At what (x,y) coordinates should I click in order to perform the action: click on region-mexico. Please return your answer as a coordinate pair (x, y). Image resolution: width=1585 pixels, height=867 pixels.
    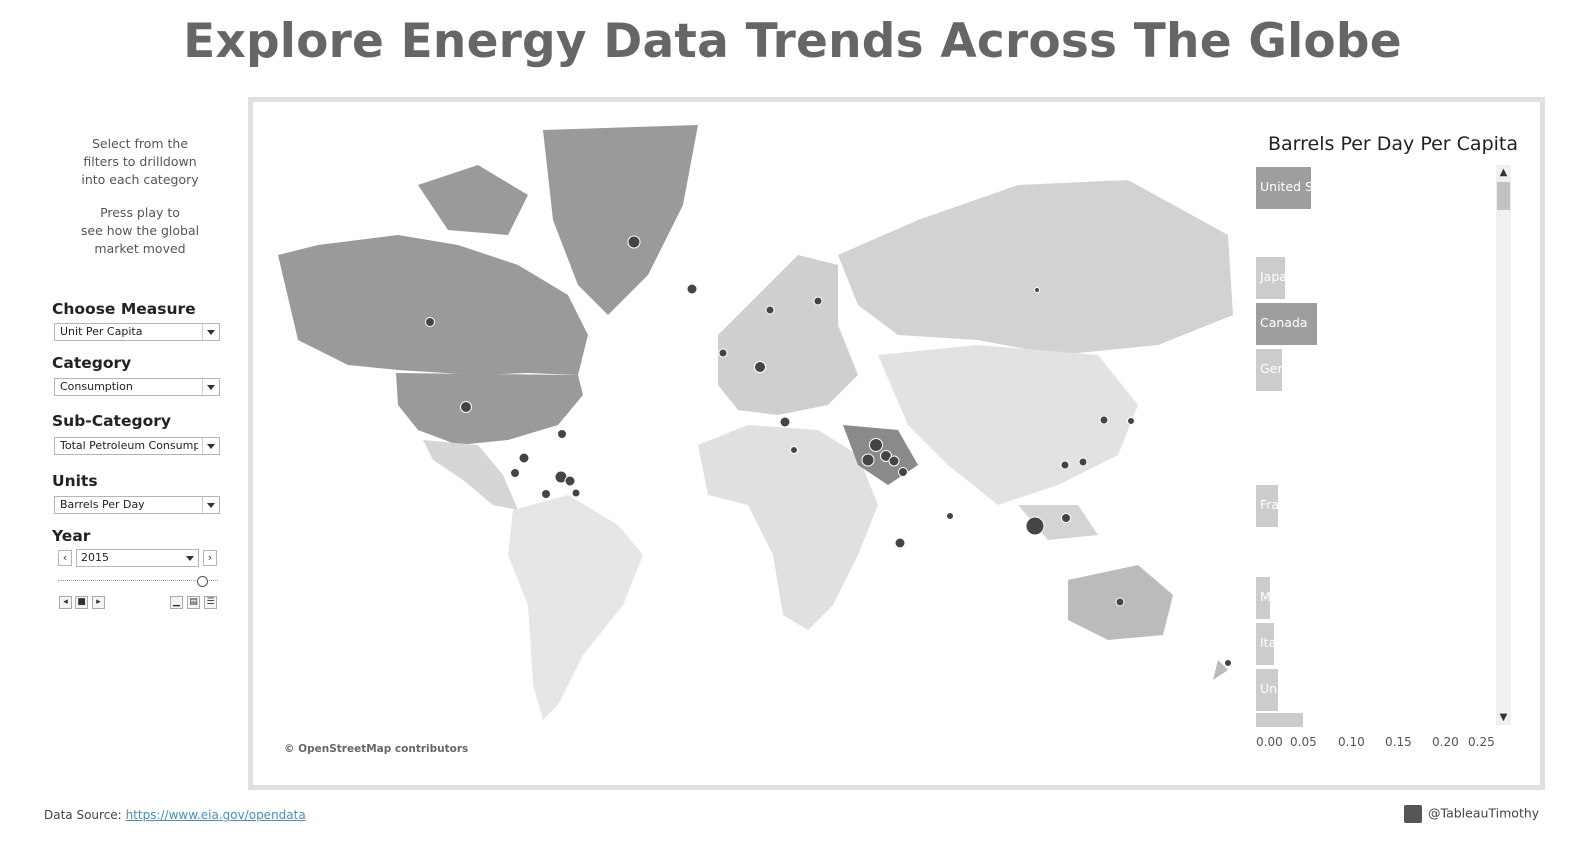
    Looking at the image, I should click on (470, 475).